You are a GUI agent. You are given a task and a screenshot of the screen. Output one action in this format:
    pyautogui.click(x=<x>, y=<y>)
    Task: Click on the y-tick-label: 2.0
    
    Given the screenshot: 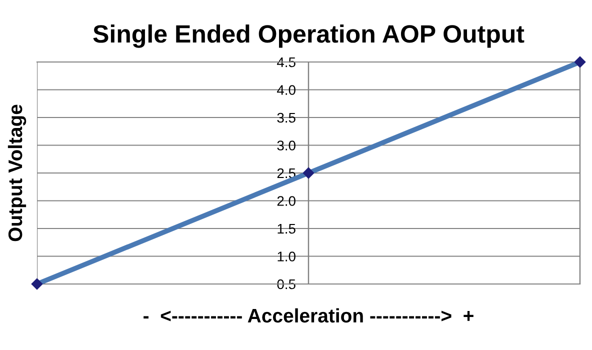 What is the action you would take?
    pyautogui.click(x=286, y=201)
    